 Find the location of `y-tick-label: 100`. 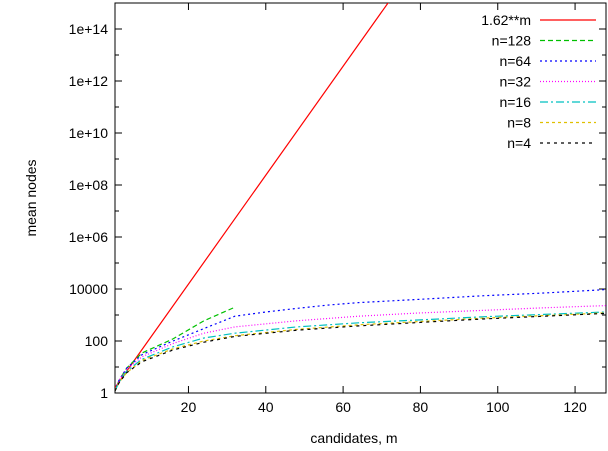

y-tick-label: 100 is located at coordinates (97, 341).